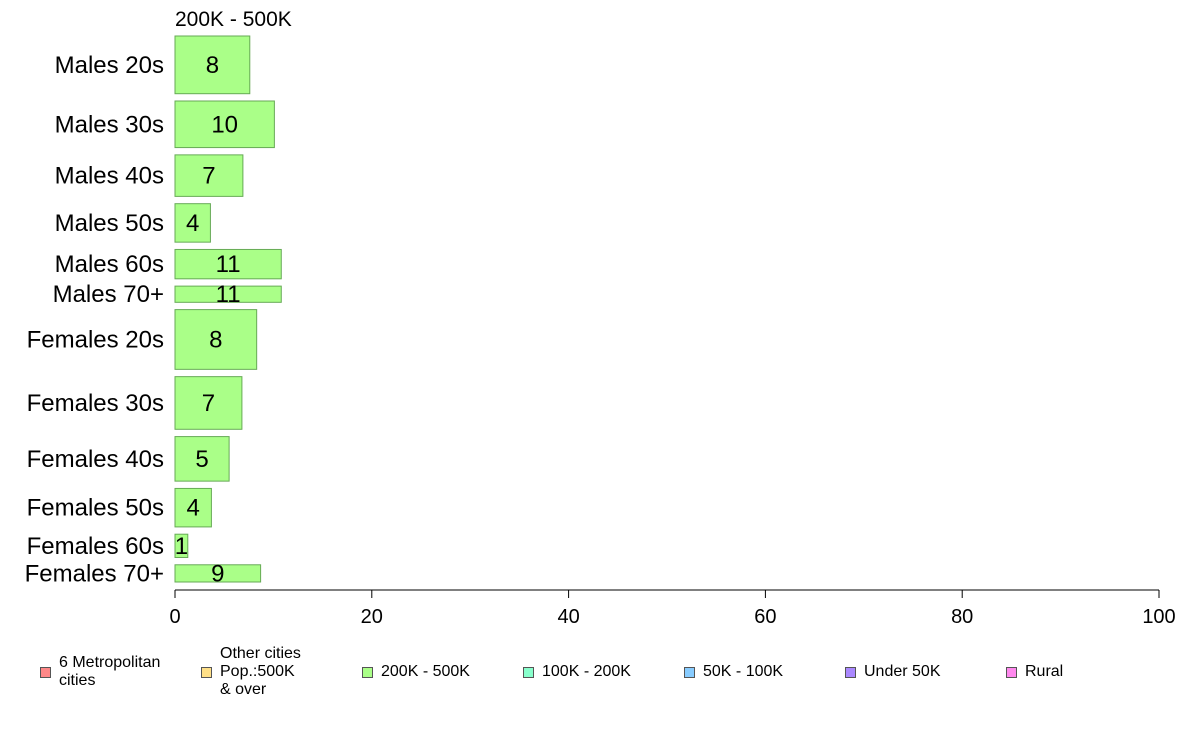 This screenshot has width=1188, height=736. What do you see at coordinates (425, 671) in the screenshot?
I see `legend-label: 200K - 500K` at bounding box center [425, 671].